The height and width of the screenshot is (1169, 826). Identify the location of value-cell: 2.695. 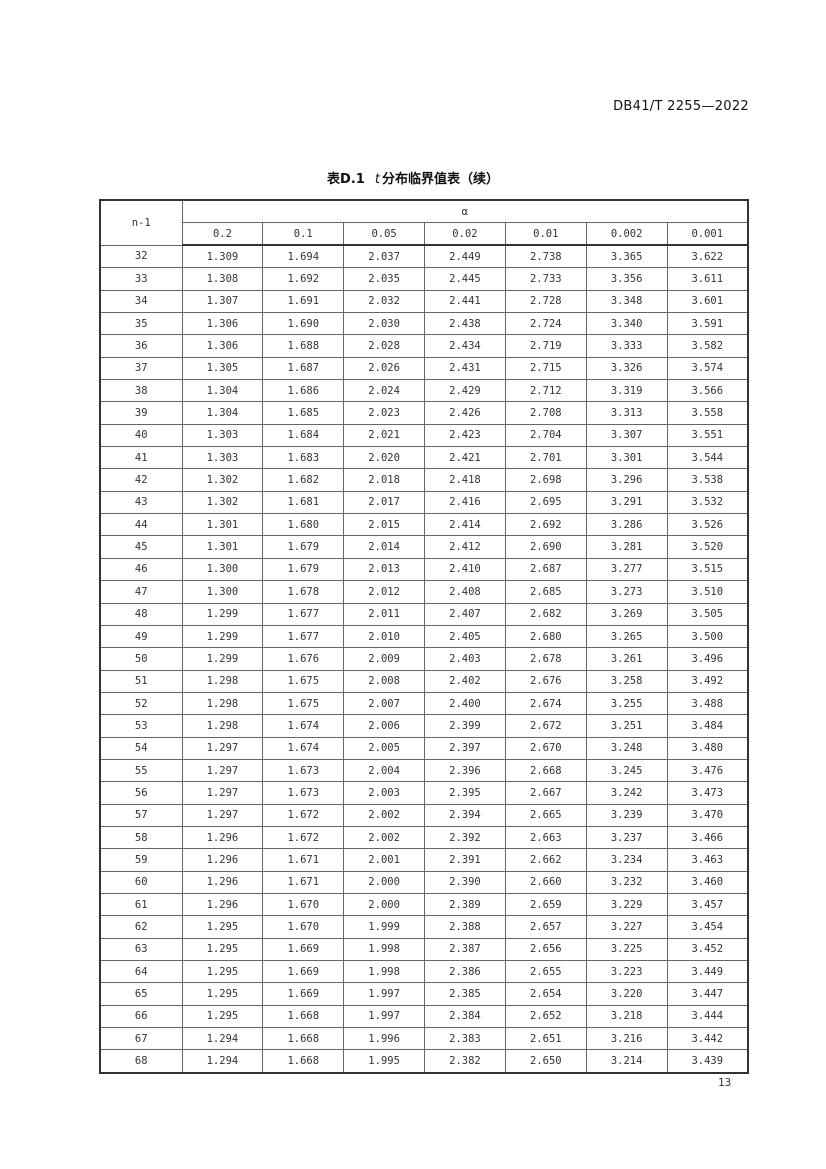
(545, 502).